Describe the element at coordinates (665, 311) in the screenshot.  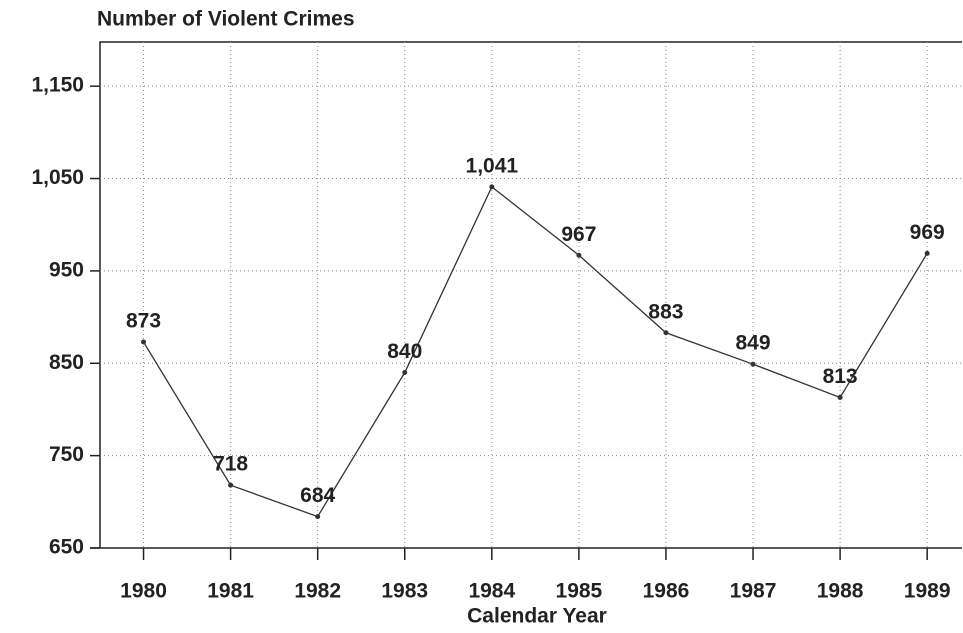
I see `data-label: 883` at that location.